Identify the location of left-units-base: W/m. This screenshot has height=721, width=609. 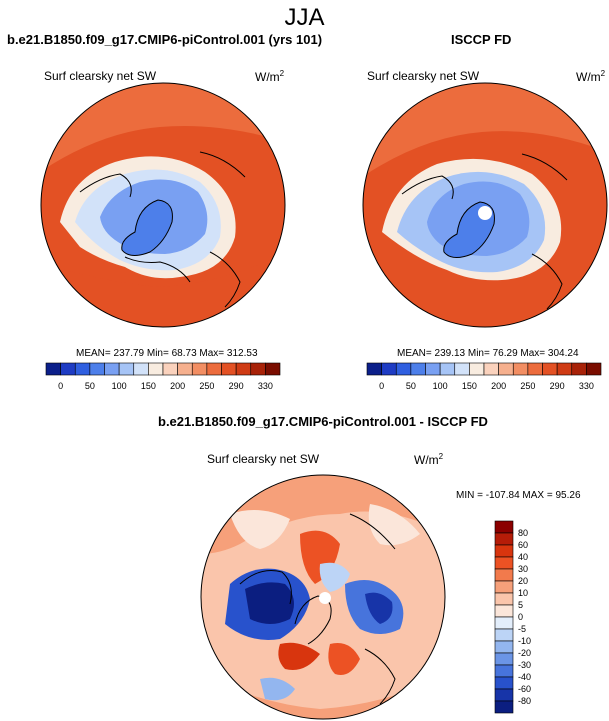
(267, 77).